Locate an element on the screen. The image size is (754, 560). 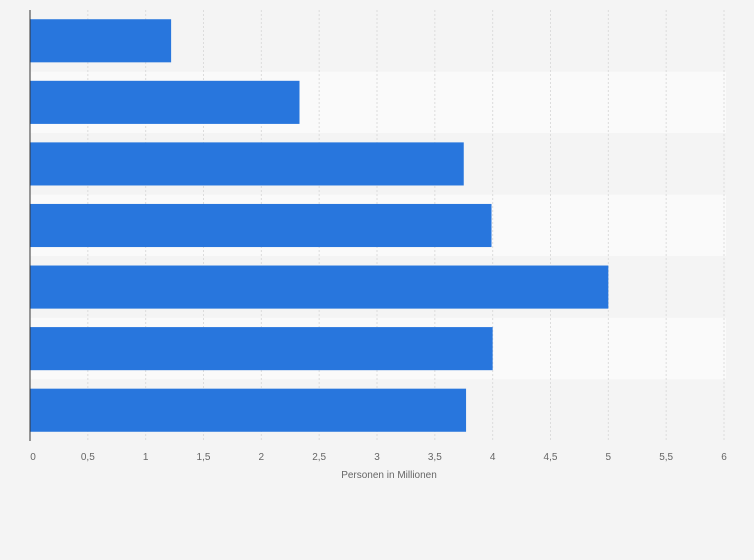
x-tick-label: 2,5 is located at coordinates (319, 457).